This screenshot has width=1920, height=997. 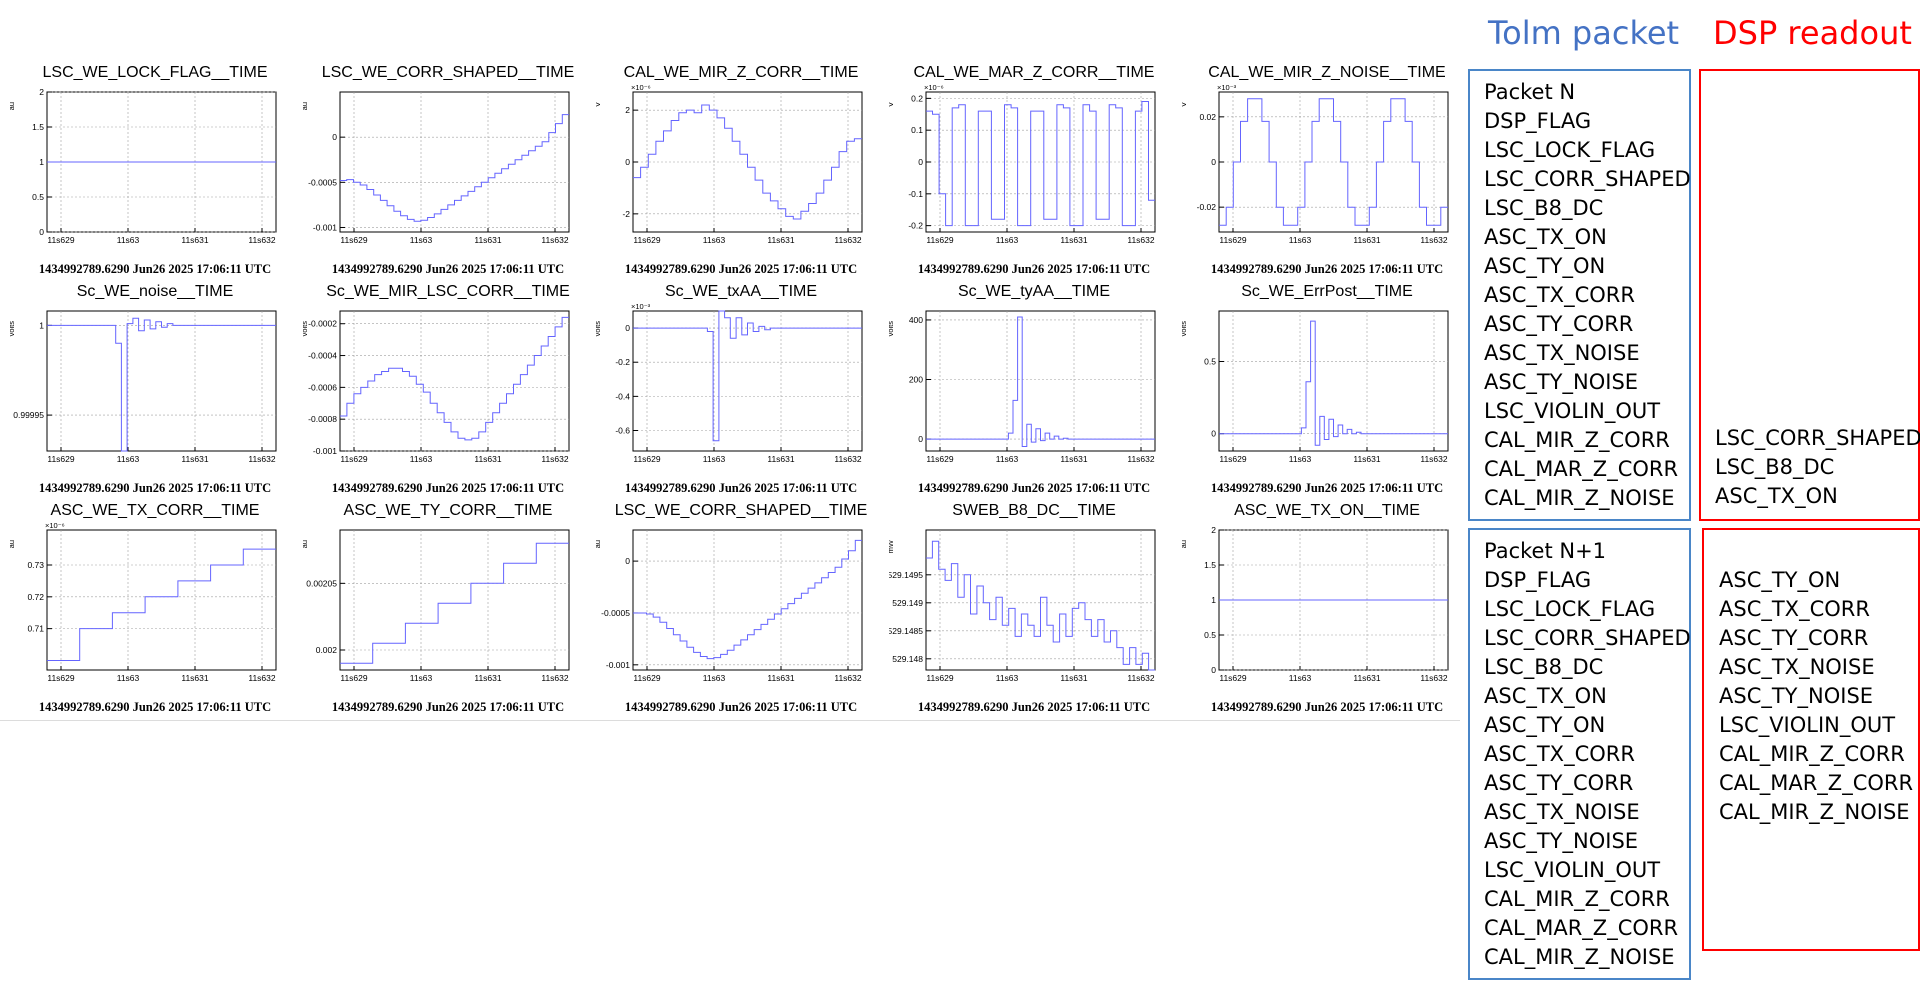 What do you see at coordinates (448, 72) in the screenshot?
I see `chart-title: LSC_WE_CORR_SHAPED__TIME` at bounding box center [448, 72].